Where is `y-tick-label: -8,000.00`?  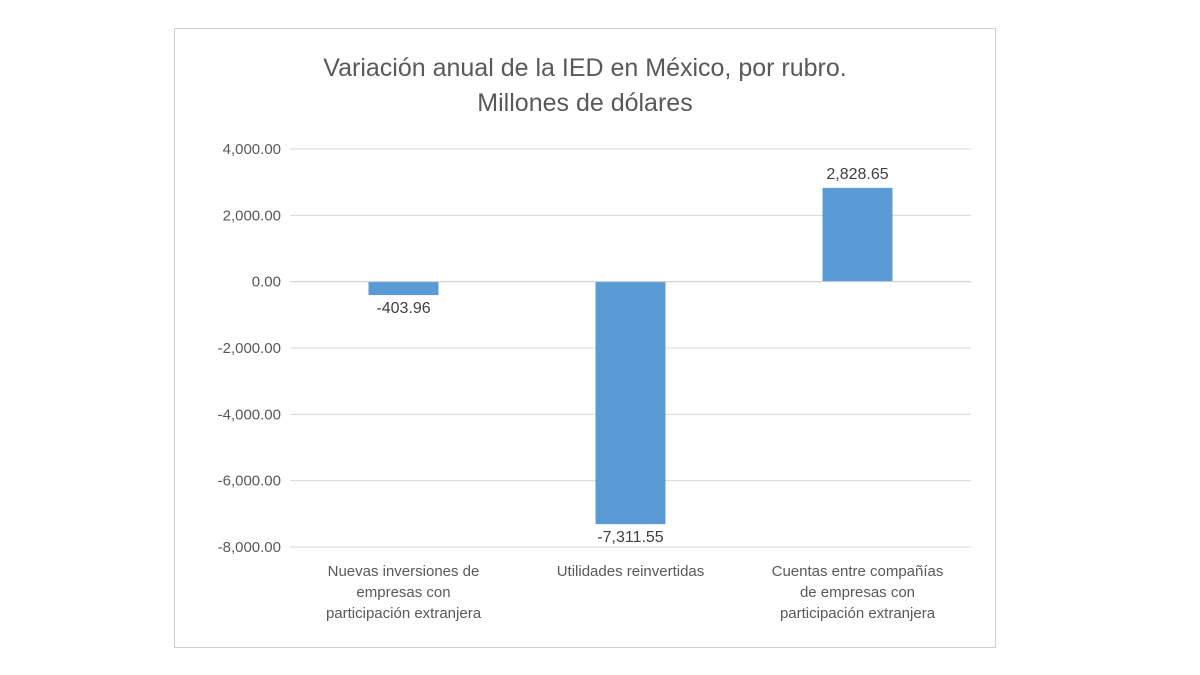 y-tick-label: -8,000.00 is located at coordinates (249, 547).